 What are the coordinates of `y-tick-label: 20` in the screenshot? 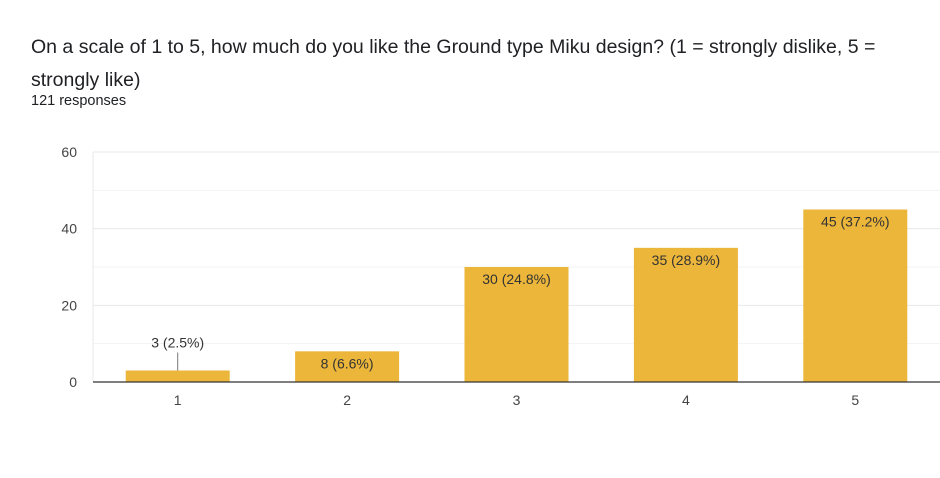 It's located at (69, 305).